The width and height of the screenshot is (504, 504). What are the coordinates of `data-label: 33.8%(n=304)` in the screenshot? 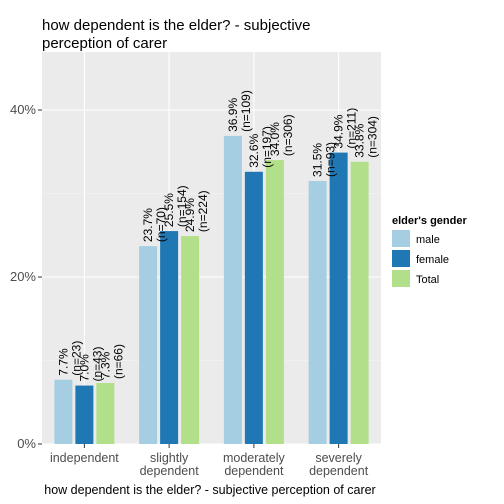 It's located at (366, 137).